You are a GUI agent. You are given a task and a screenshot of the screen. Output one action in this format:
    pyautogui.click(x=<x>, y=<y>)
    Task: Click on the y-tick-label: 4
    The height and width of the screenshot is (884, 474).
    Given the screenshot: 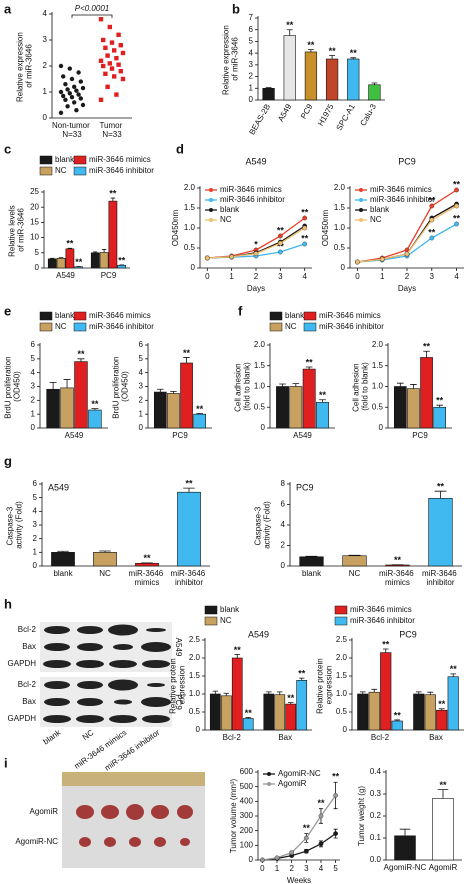 What is the action you would take?
    pyautogui.click(x=33, y=372)
    